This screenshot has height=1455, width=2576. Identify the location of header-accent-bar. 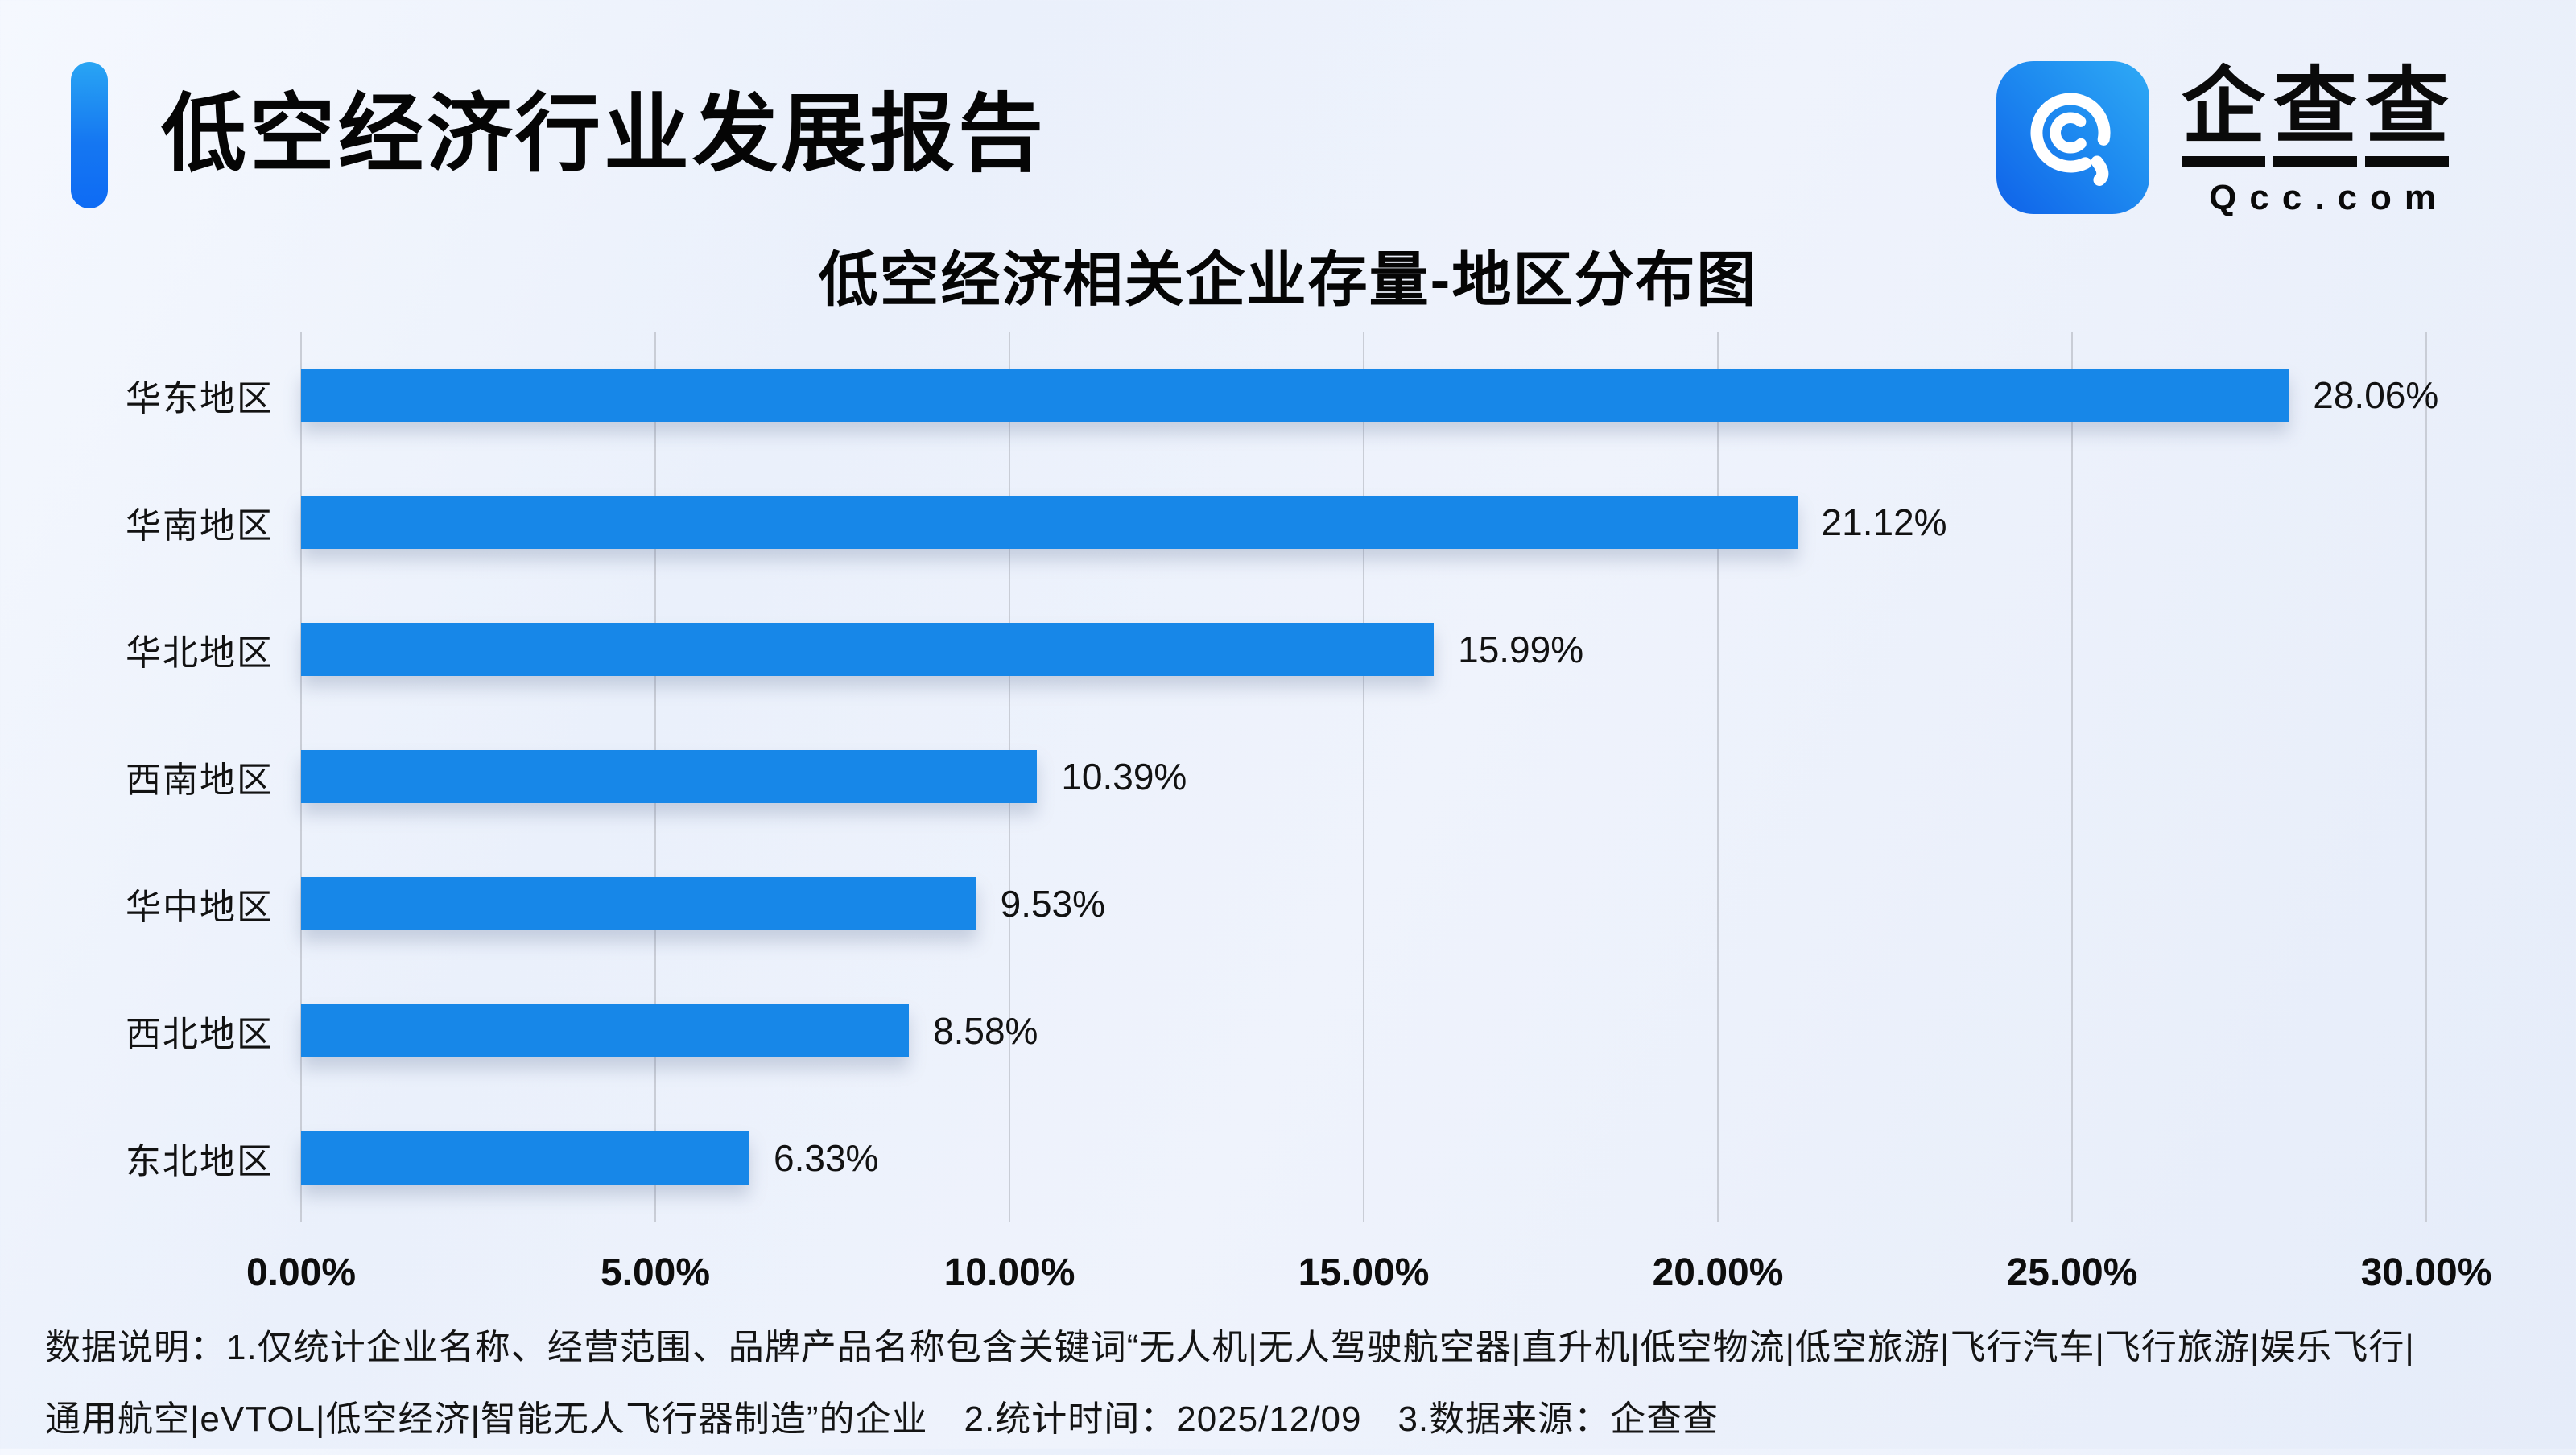
(89, 135).